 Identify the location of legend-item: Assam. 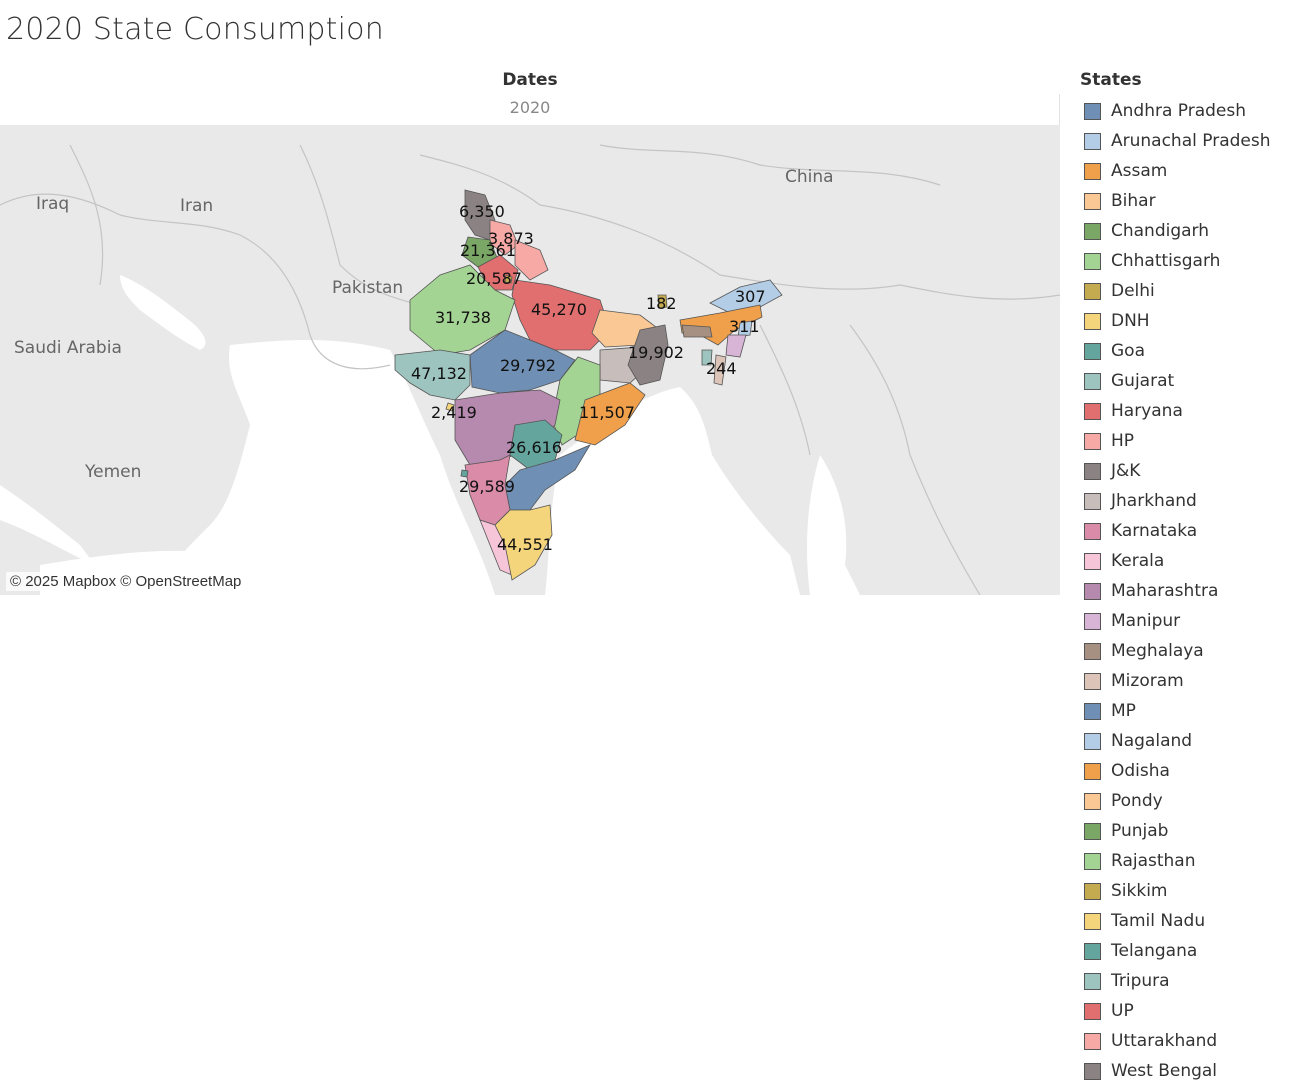
(1182, 171).